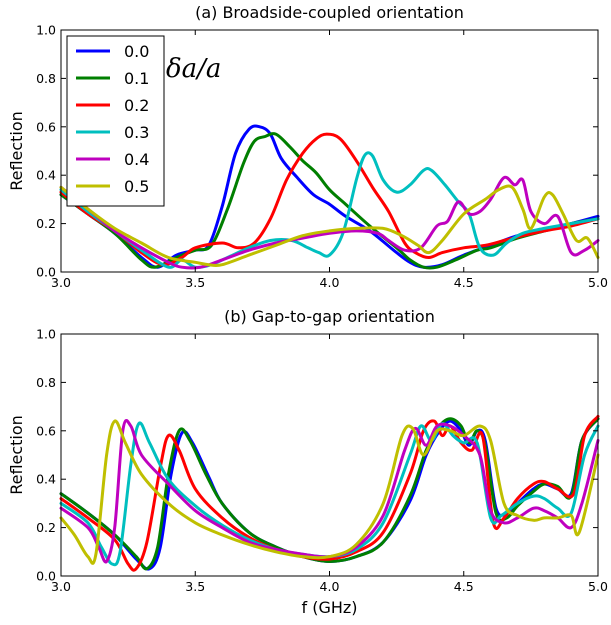  What do you see at coordinates (329, 607) in the screenshot?
I see `panel-b-xlabel: f (GHz)` at bounding box center [329, 607].